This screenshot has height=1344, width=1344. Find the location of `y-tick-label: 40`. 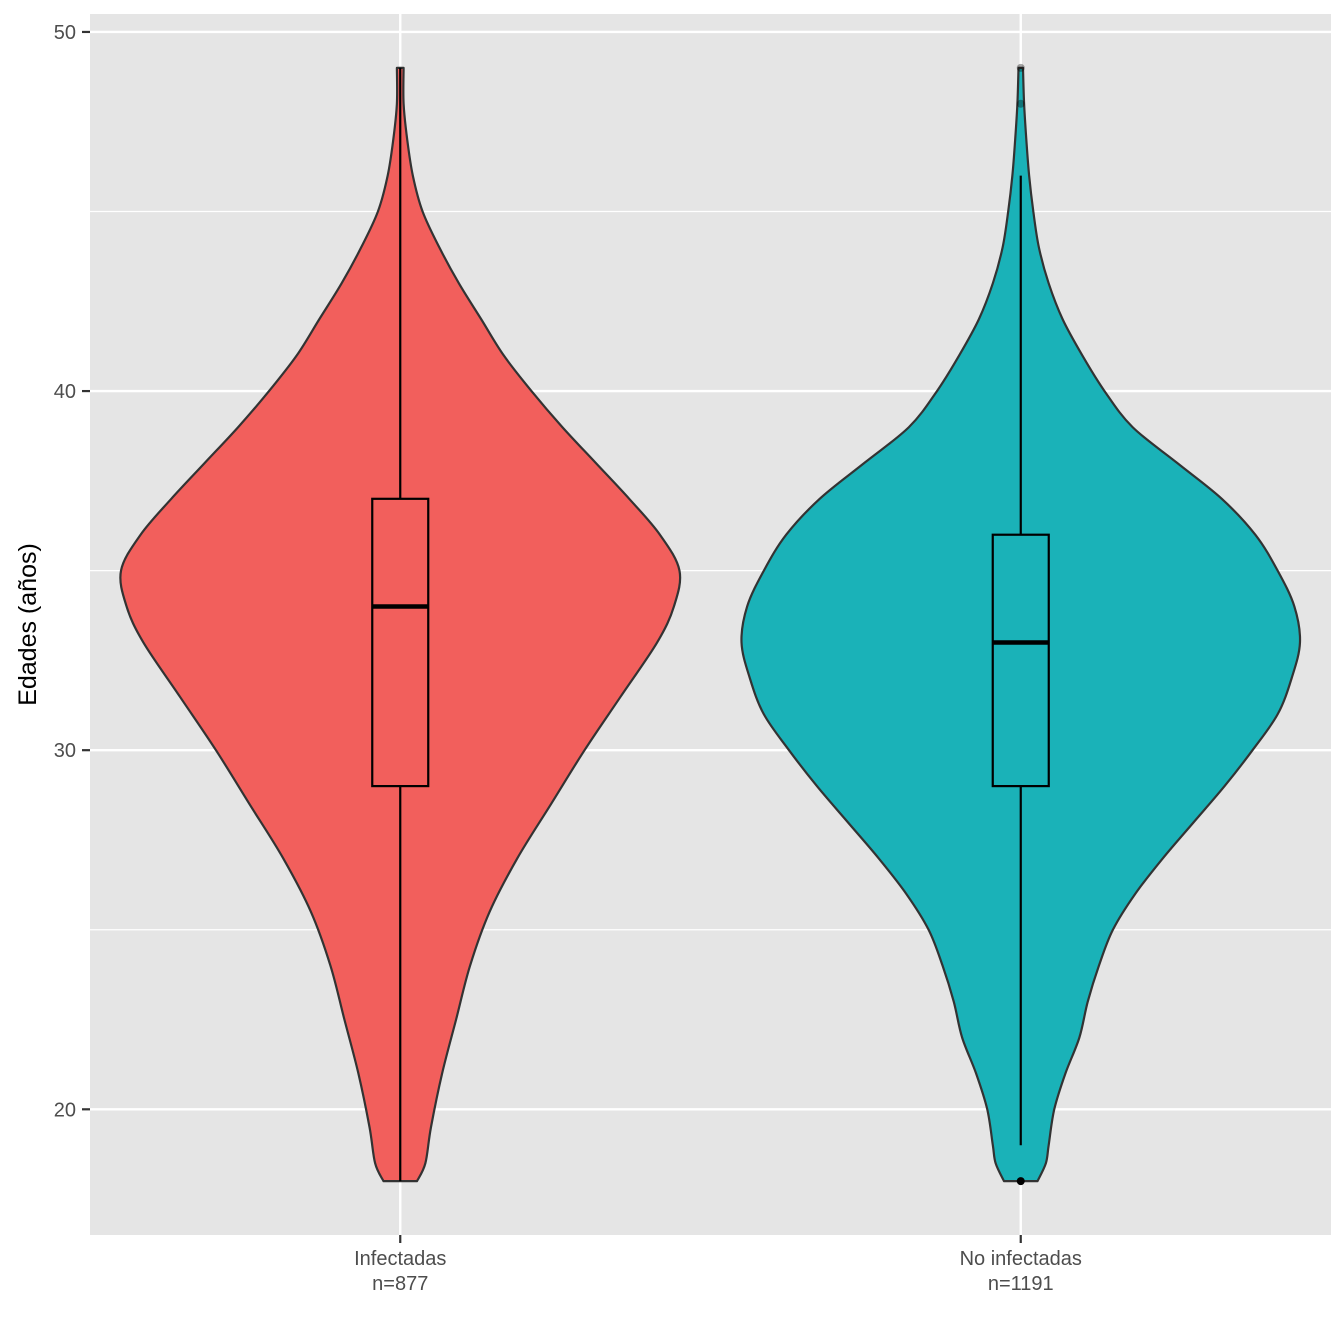

y-tick-label: 40 is located at coordinates (65, 392).